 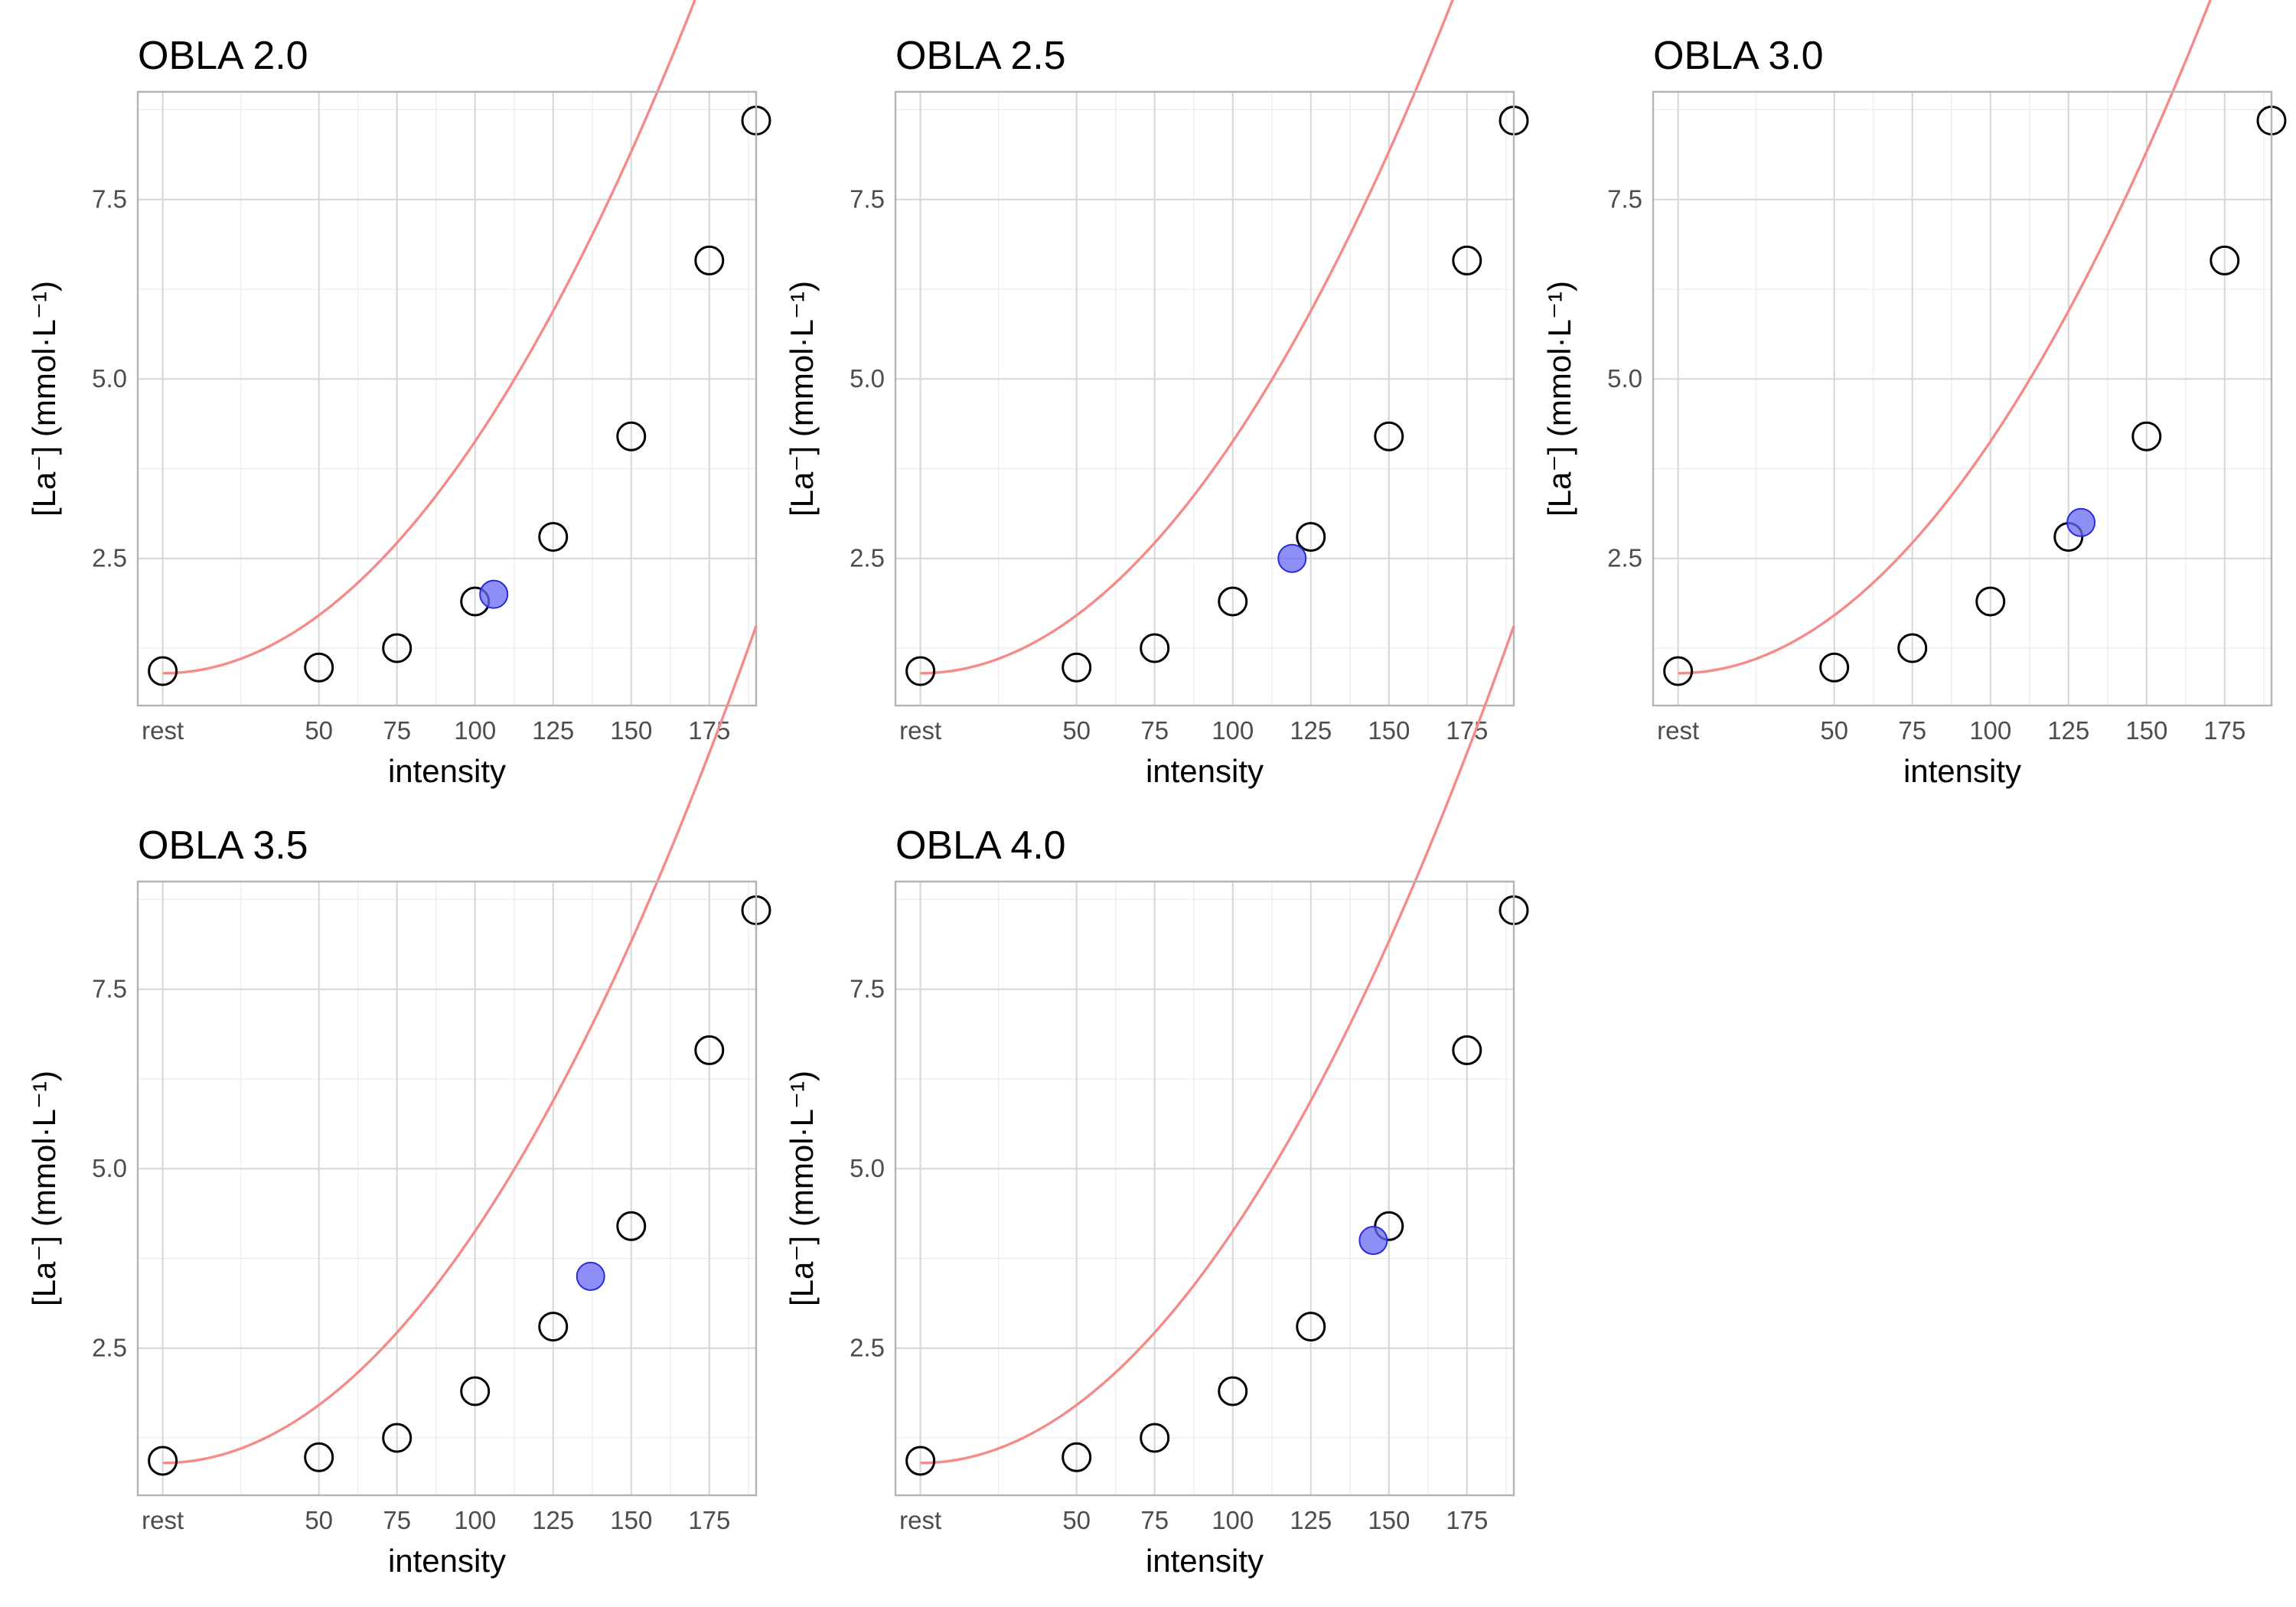 What do you see at coordinates (980, 846) in the screenshot?
I see `panel-title: OBLA 4.0` at bounding box center [980, 846].